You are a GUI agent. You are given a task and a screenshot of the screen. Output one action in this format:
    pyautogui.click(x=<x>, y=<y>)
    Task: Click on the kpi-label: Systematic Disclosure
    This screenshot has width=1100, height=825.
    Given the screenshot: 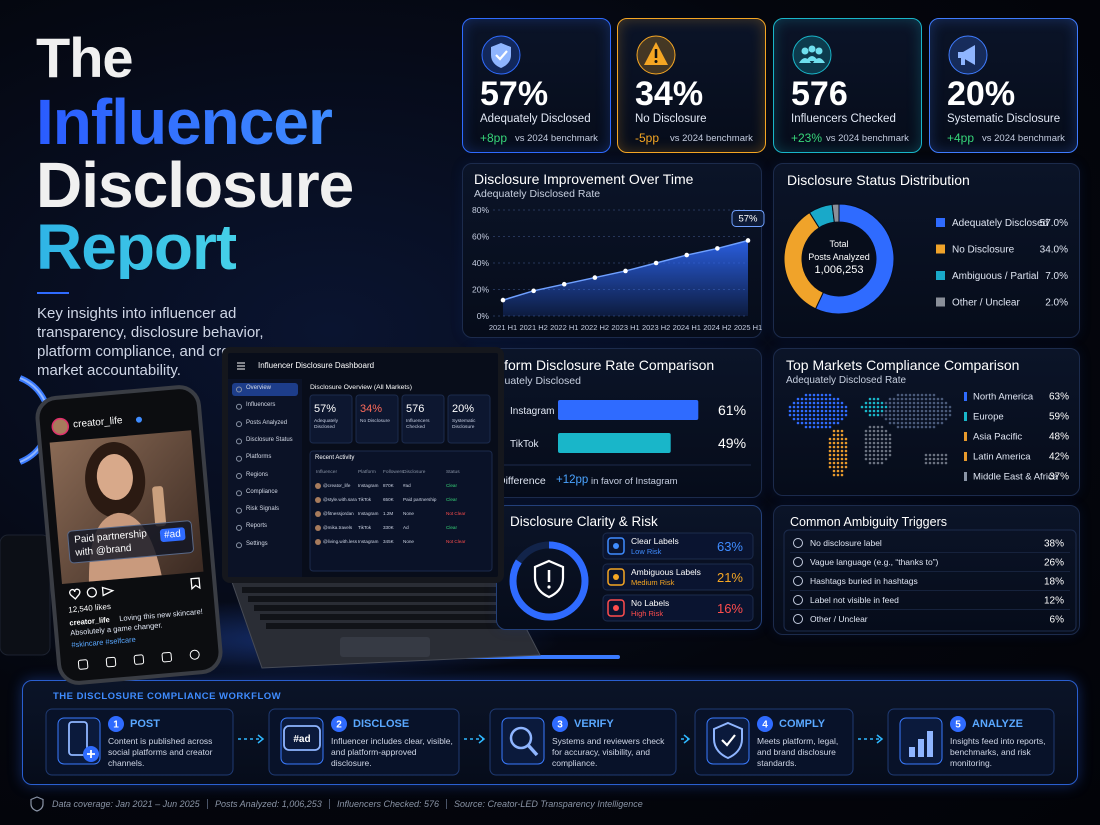 What is the action you would take?
    pyautogui.click(x=1004, y=119)
    